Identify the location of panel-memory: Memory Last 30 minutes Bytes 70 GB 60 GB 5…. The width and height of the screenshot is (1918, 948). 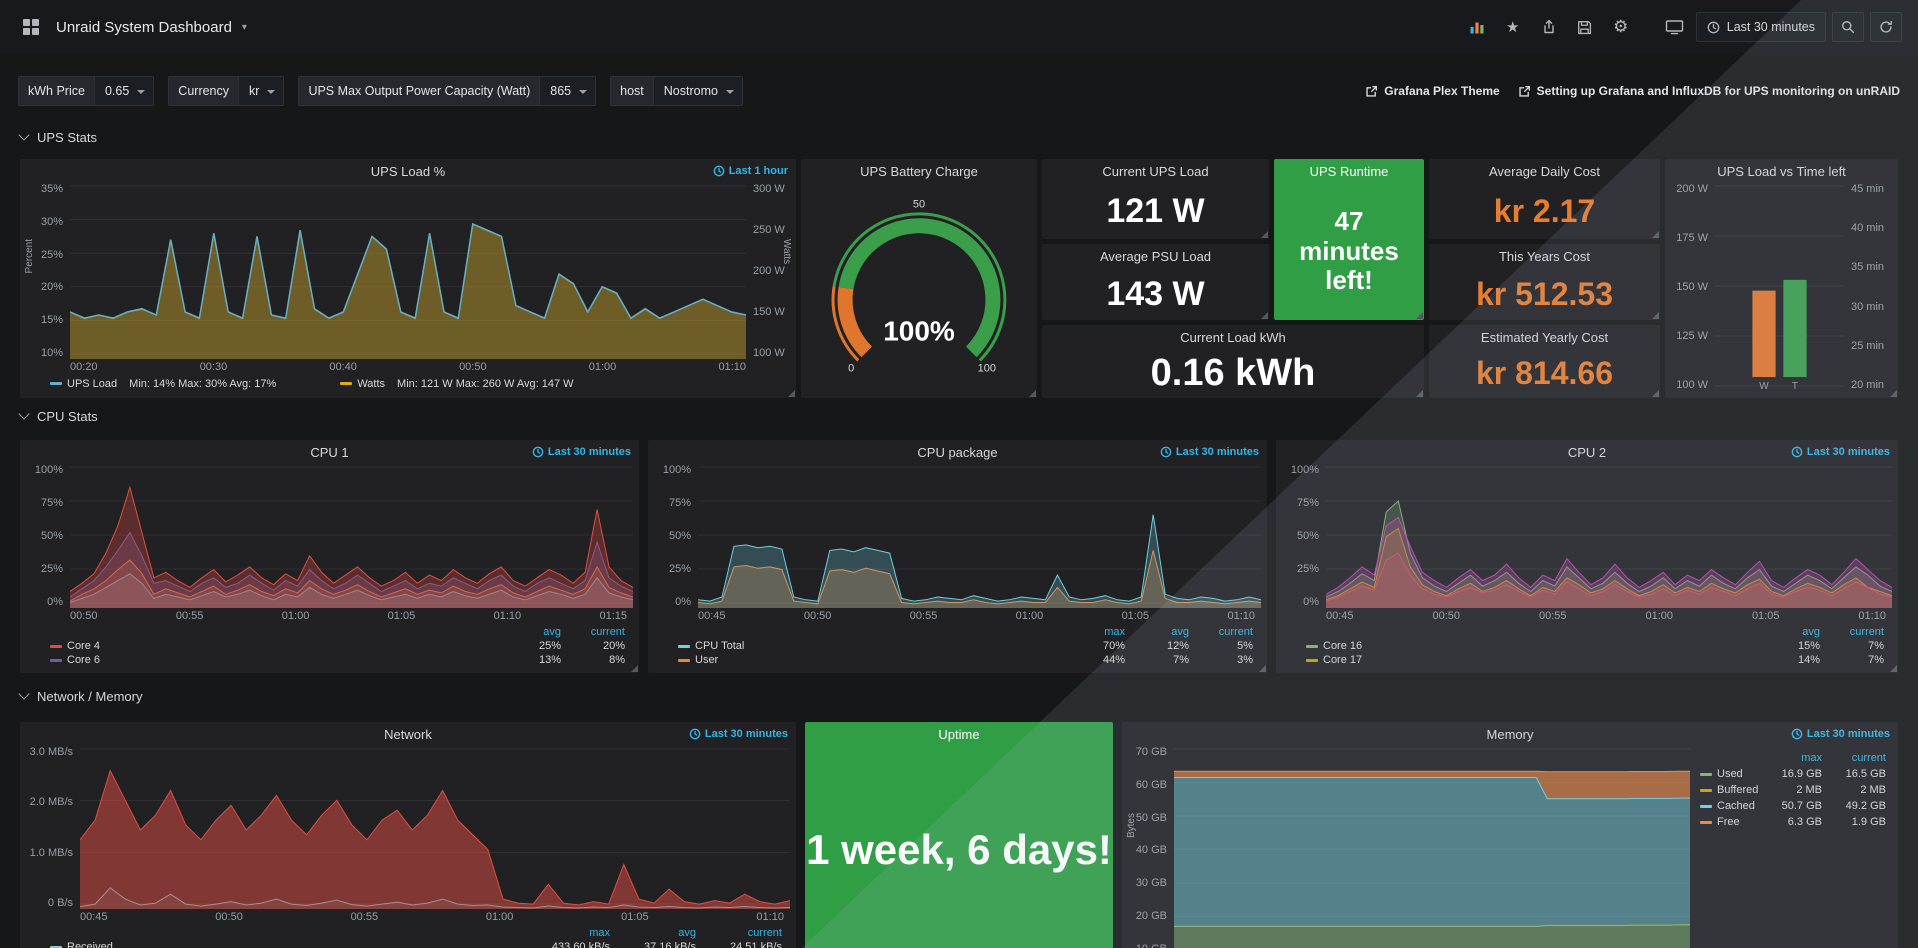
(1510, 835).